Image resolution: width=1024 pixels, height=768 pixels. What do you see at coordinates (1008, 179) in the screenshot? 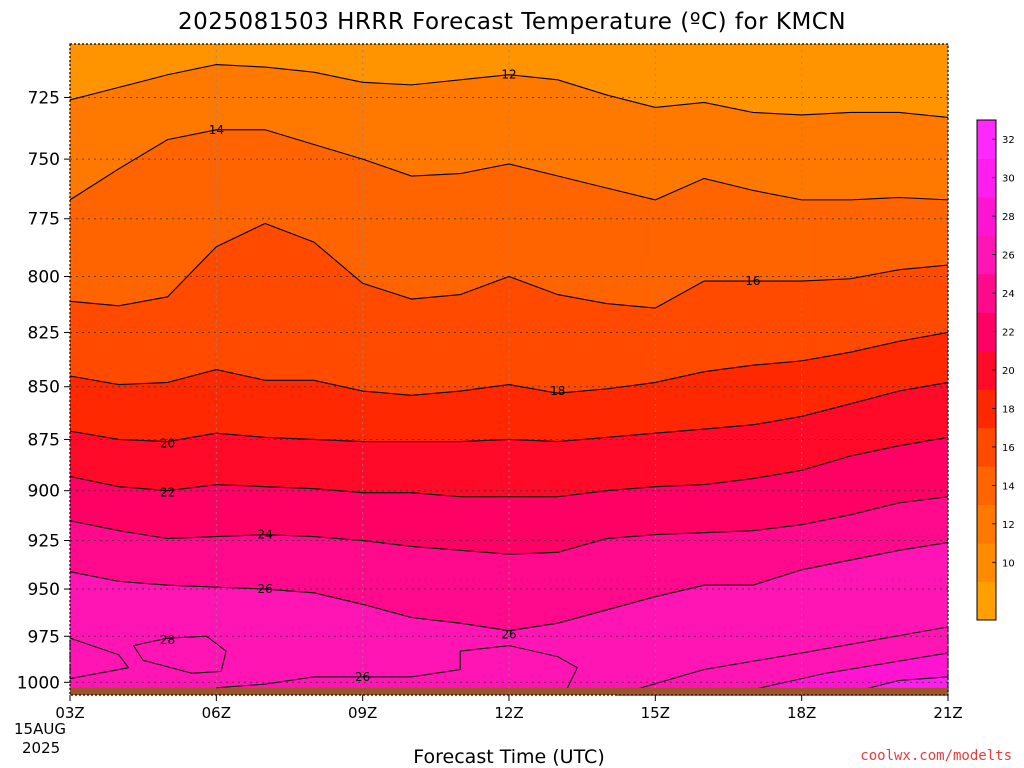
I see `colorbar-label-30: 30` at bounding box center [1008, 179].